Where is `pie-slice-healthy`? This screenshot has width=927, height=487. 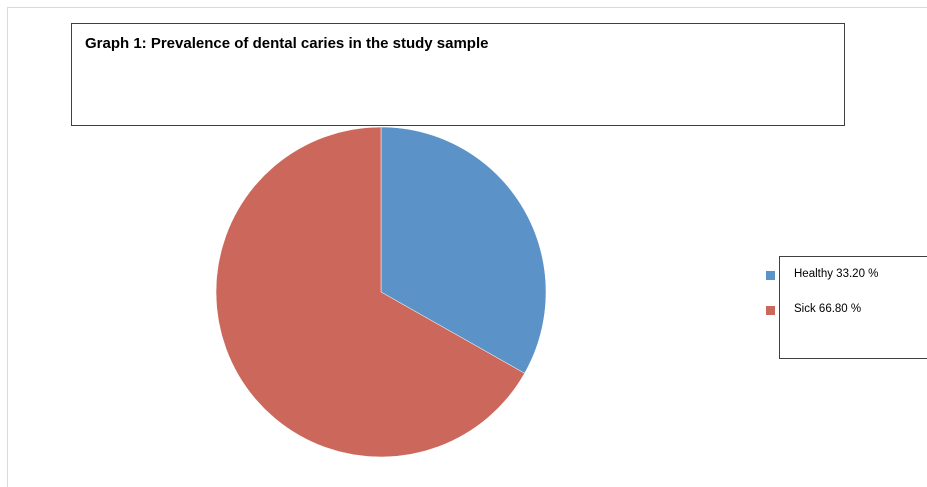 pie-slice-healthy is located at coordinates (463, 250).